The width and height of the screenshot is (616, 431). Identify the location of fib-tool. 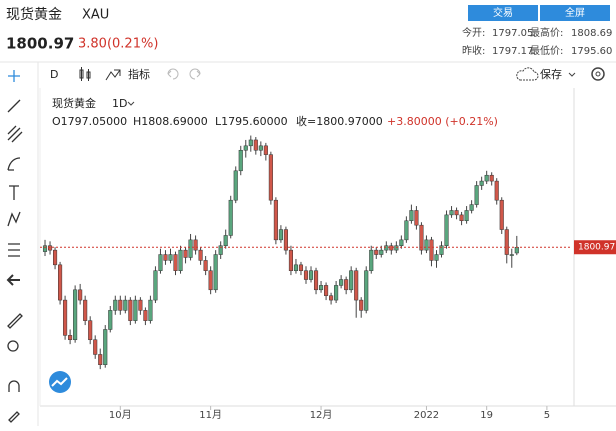
(15, 134).